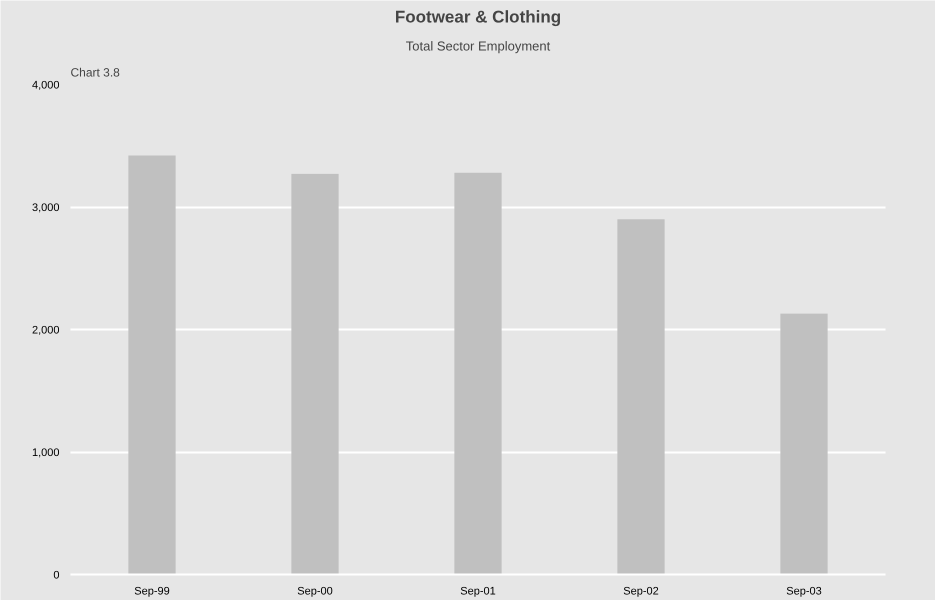  What do you see at coordinates (478, 17) in the screenshot?
I see `chart-title: Footwear & Clothing` at bounding box center [478, 17].